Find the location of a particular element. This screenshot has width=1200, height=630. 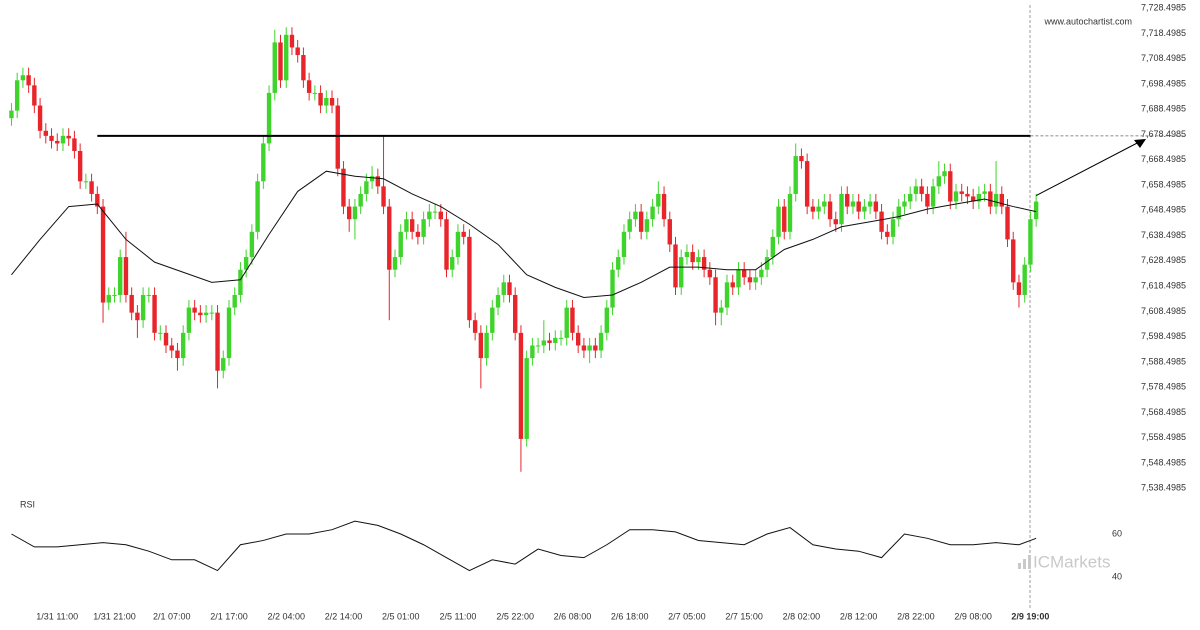

x-tick-label: 2/1 07:00 is located at coordinates (172, 616).